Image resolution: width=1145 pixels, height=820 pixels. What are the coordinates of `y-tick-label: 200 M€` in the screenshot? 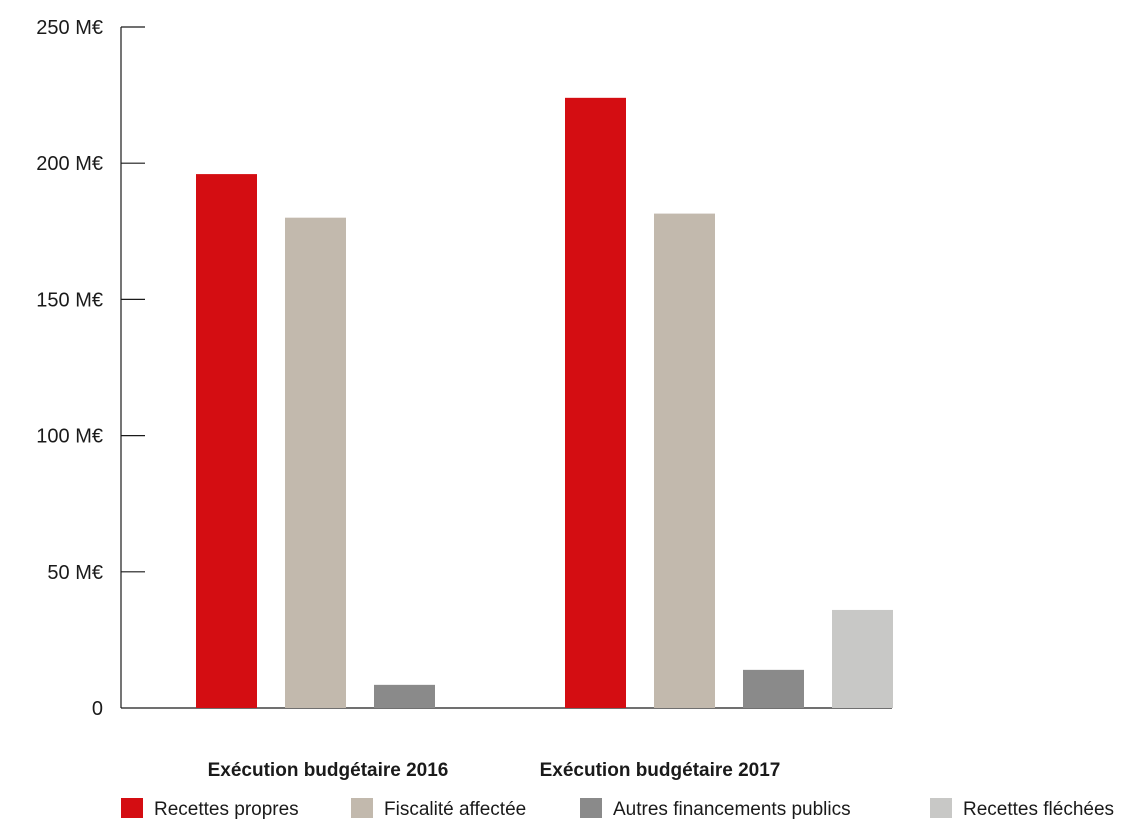 It's located at (69, 164).